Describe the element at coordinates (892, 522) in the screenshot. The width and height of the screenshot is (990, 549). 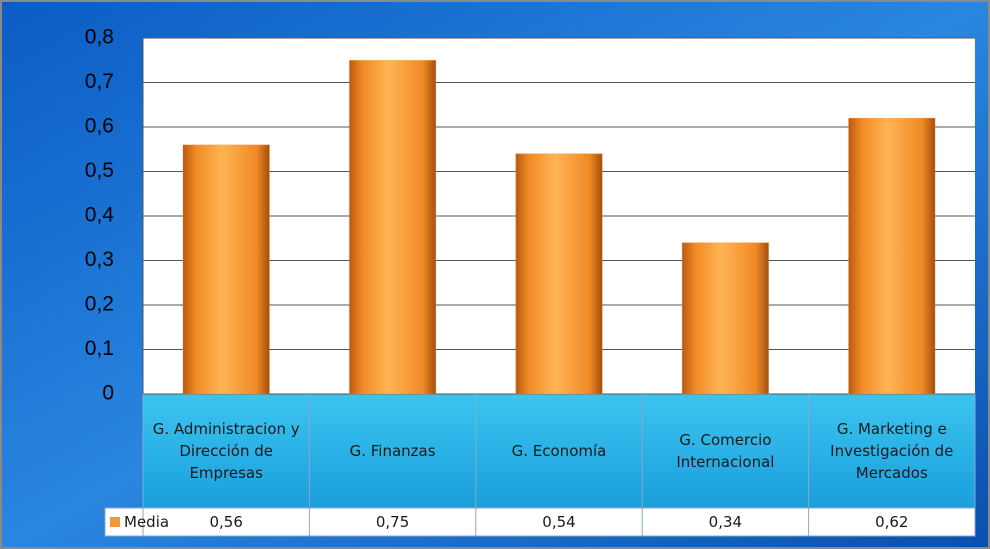
I see `data-label: 0,62` at that location.